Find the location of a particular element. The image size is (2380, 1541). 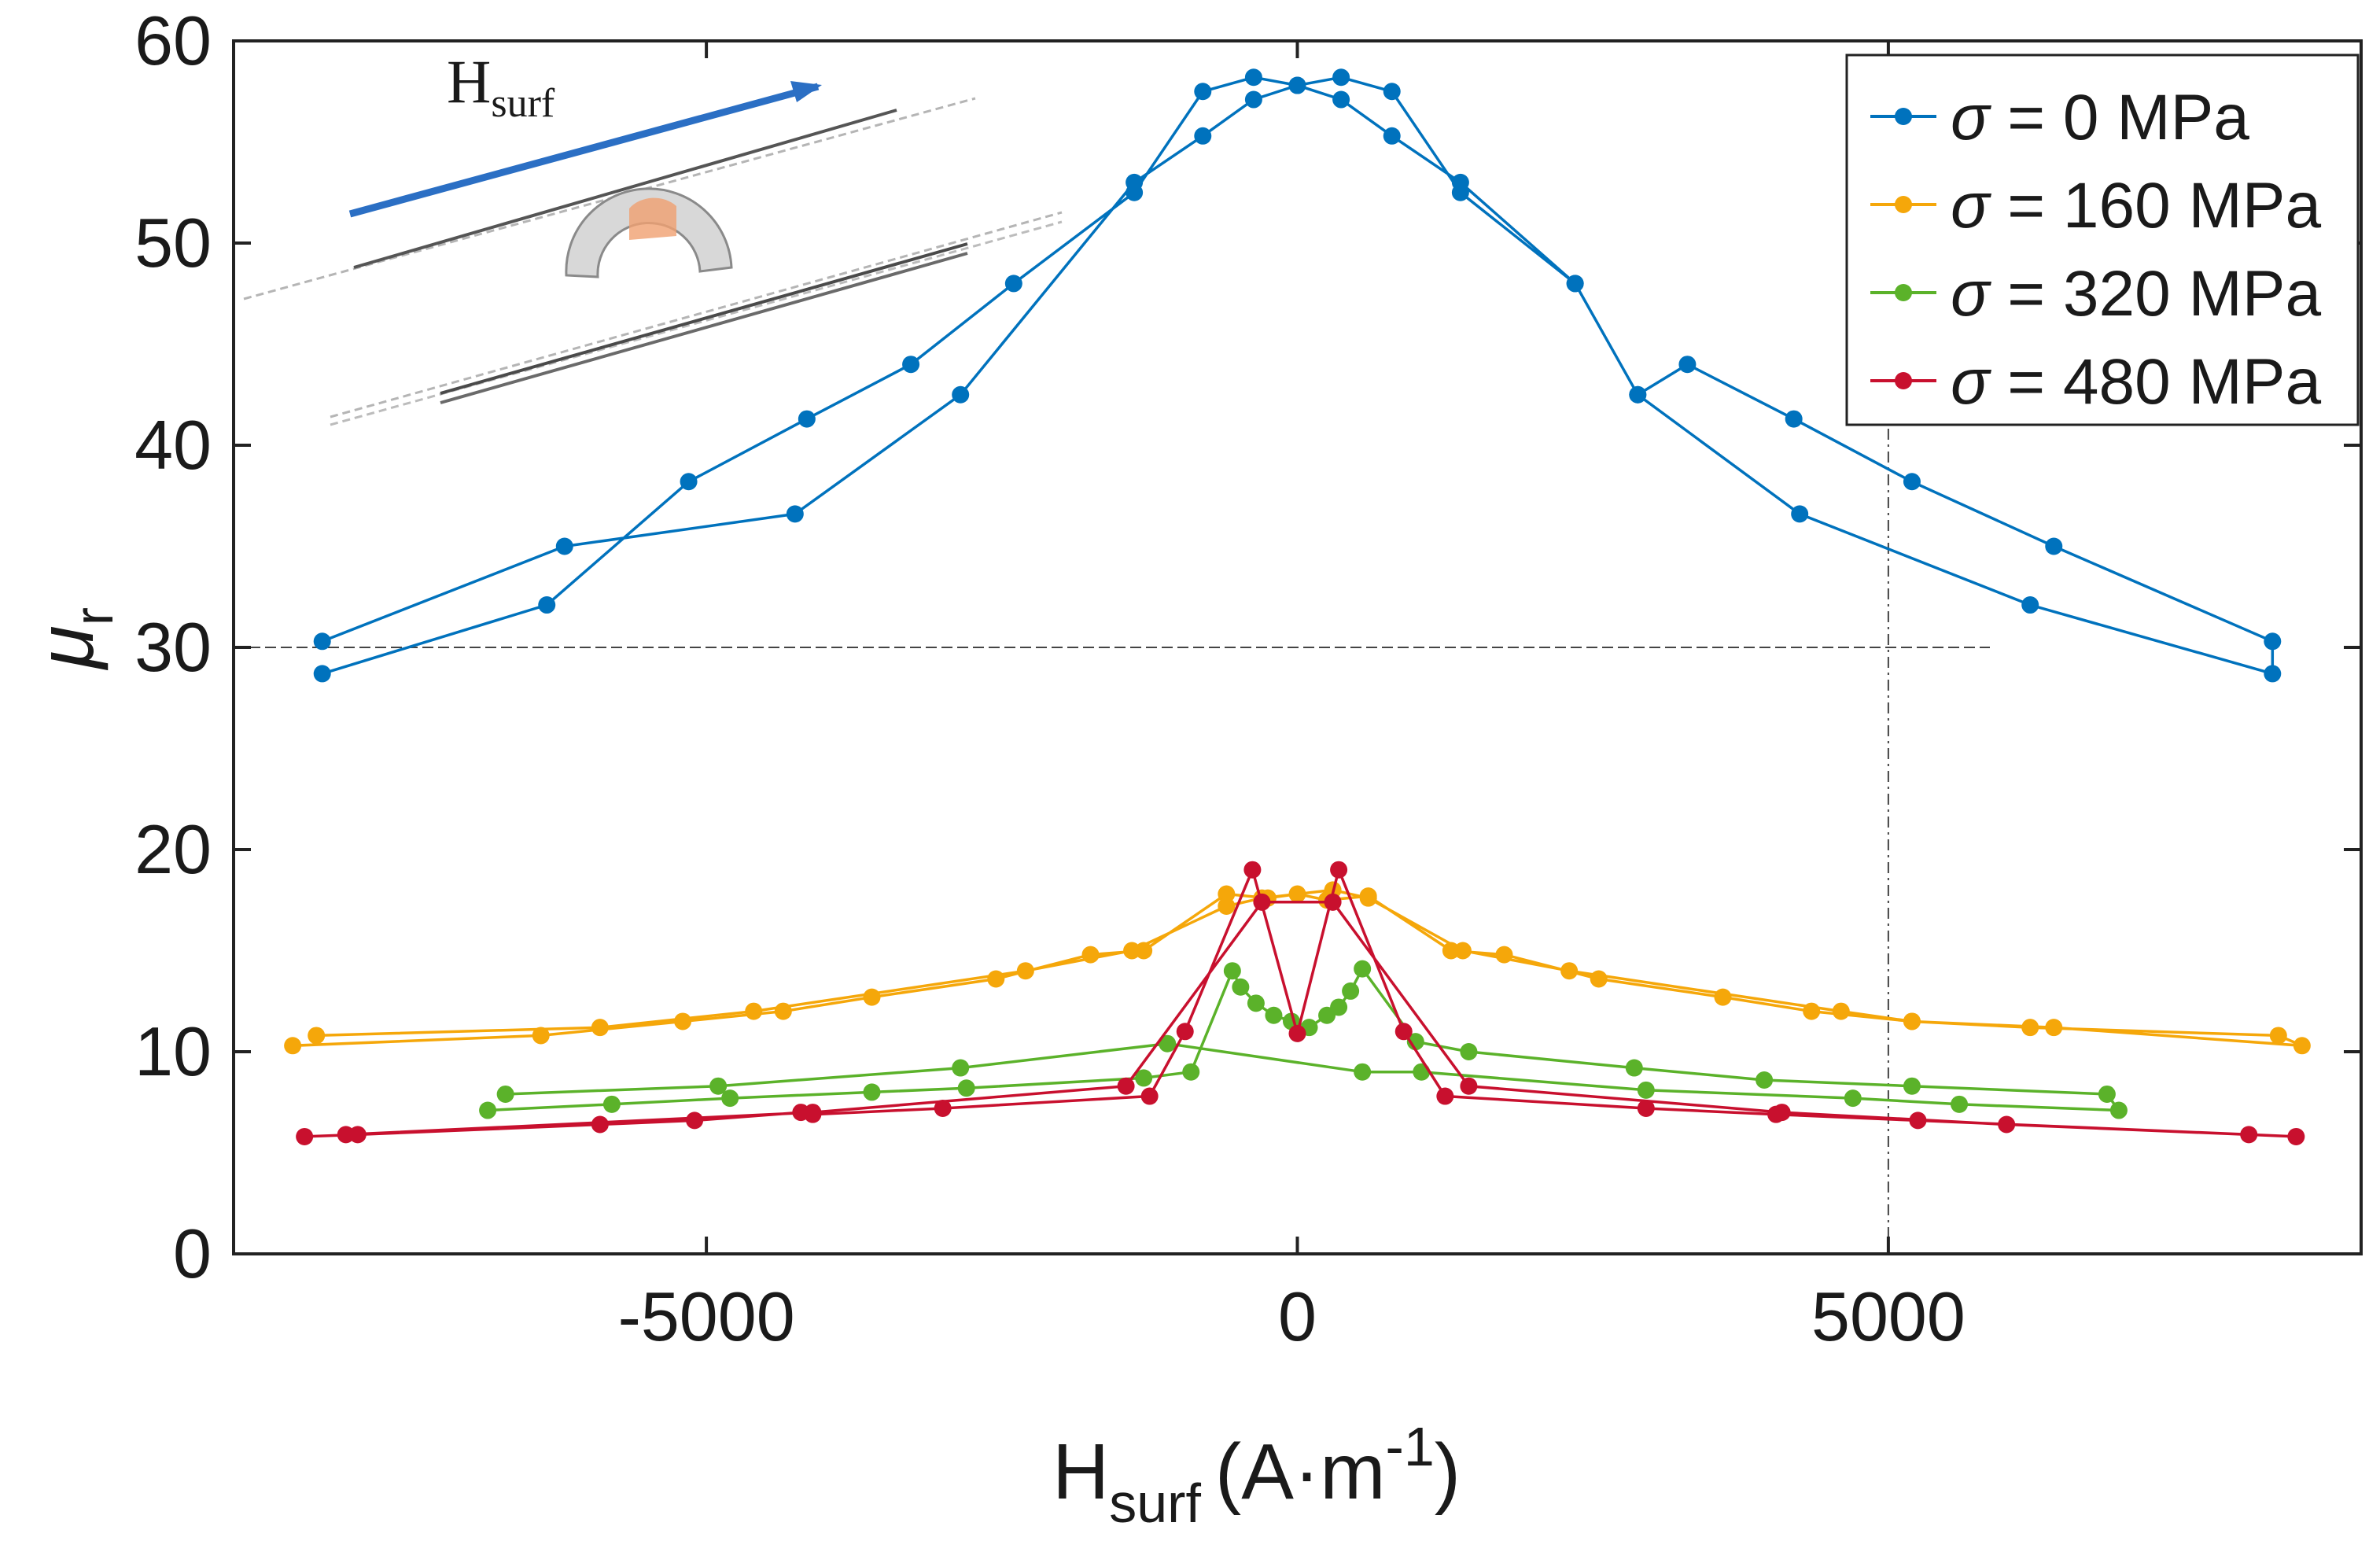

x-axis-label: Hsurf (A·m-1) is located at coordinates (1256, 1475).